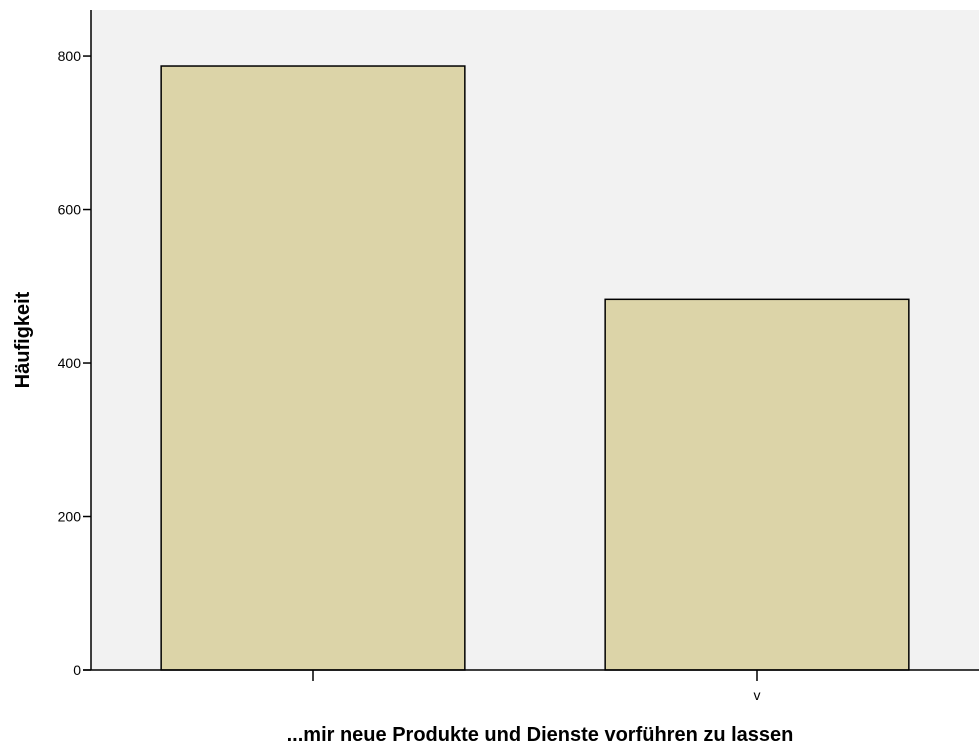  I want to click on y-tick-label: 400, so click(70, 363).